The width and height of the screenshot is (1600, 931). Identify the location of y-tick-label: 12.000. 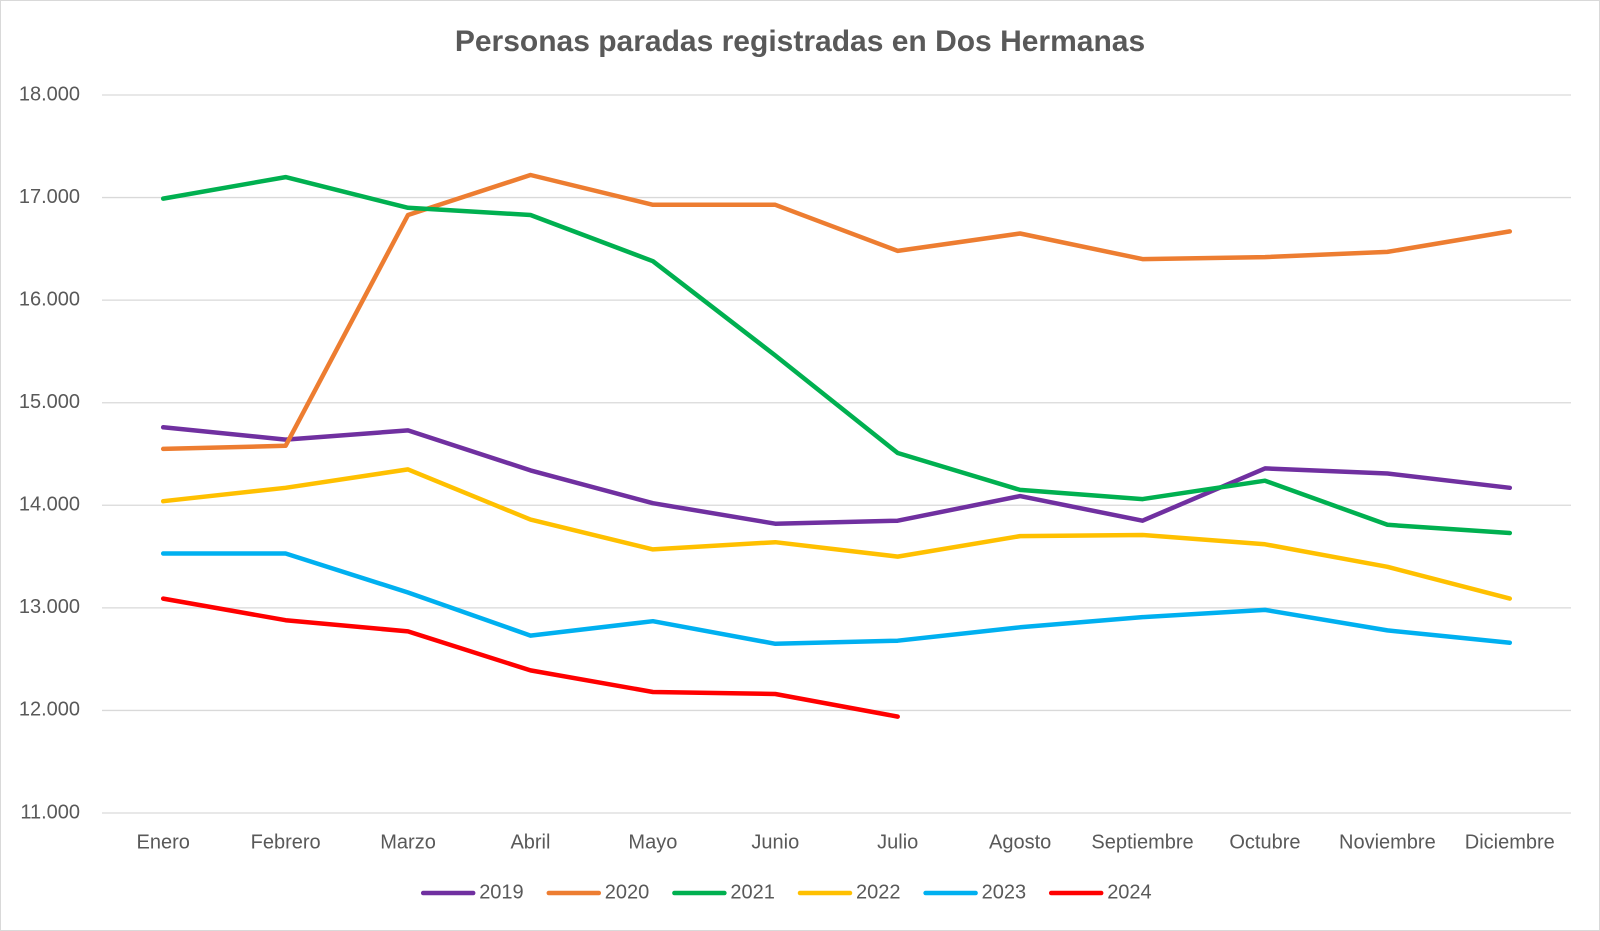
(49, 710).